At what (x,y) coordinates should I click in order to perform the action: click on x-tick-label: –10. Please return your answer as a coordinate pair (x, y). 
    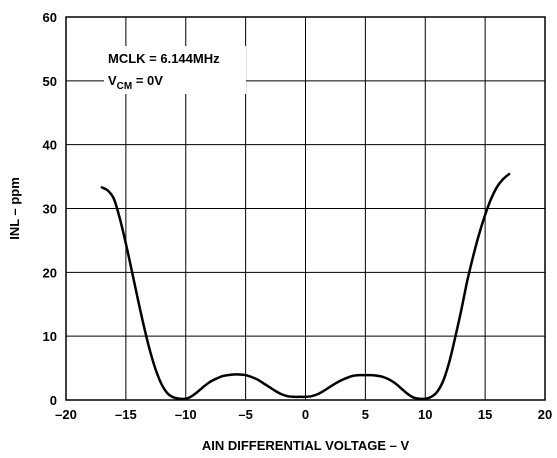
    Looking at the image, I should click on (186, 414).